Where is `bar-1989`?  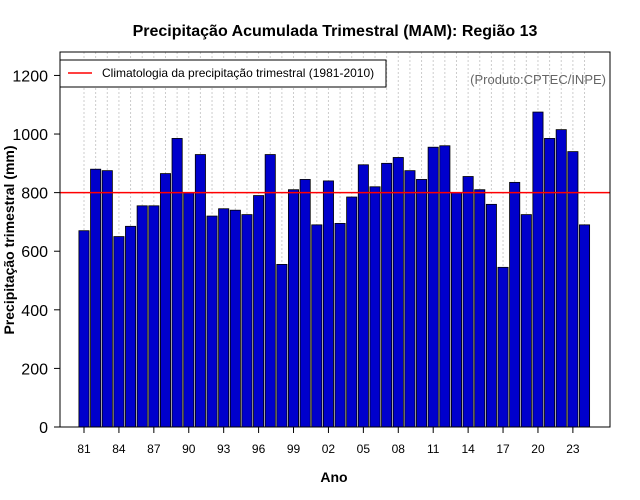
bar-1989 is located at coordinates (177, 283).